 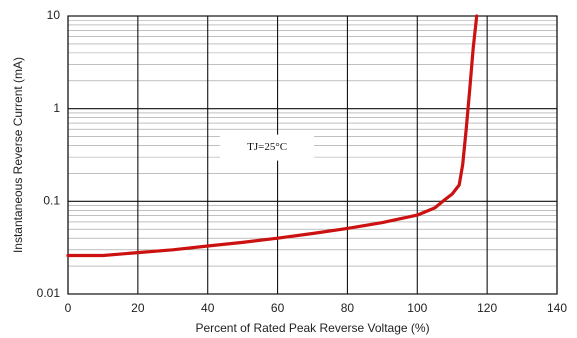 What do you see at coordinates (51, 201) in the screenshot?
I see `y-tick-label: 0.1` at bounding box center [51, 201].